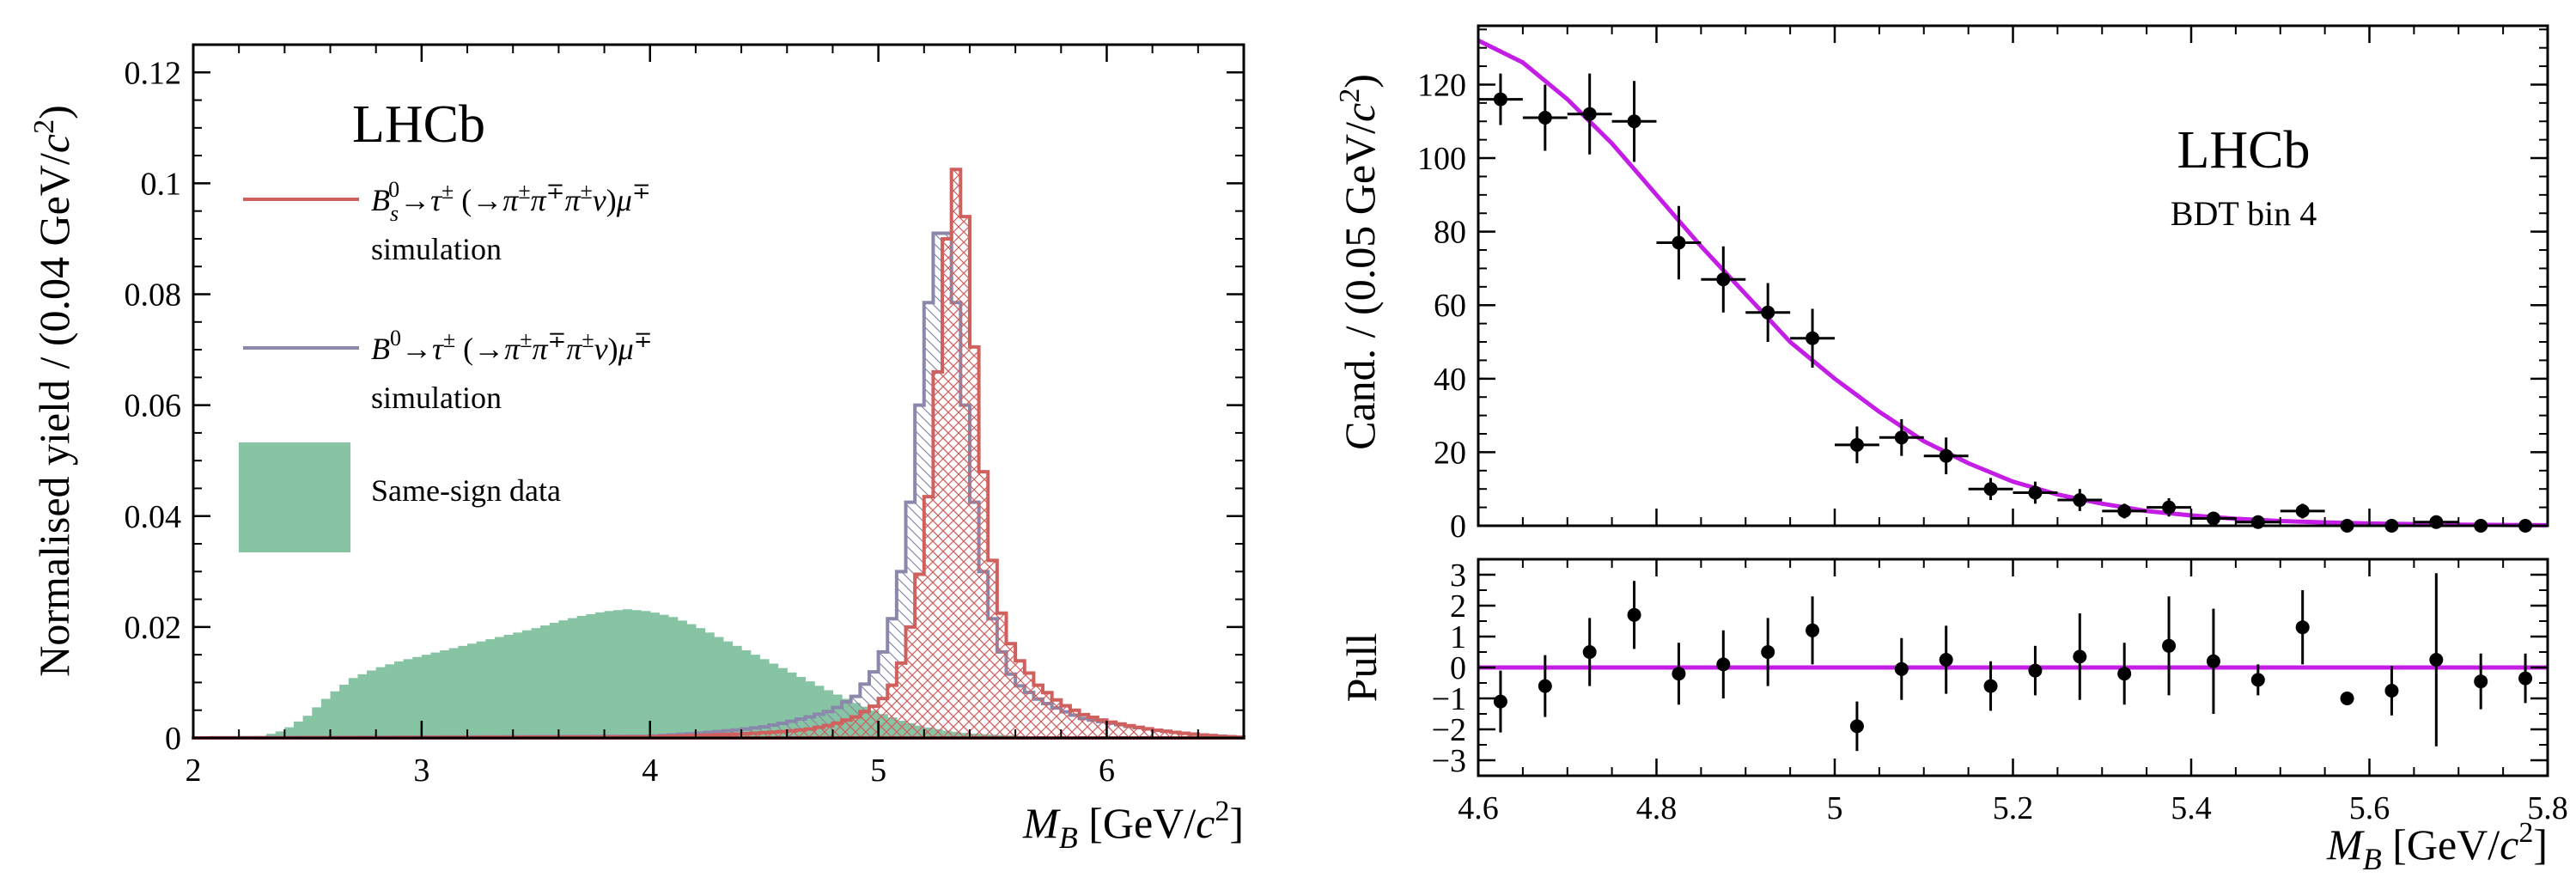  Describe the element at coordinates (2191, 808) in the screenshot. I see `pull-x-tick-label: 5.4` at that location.